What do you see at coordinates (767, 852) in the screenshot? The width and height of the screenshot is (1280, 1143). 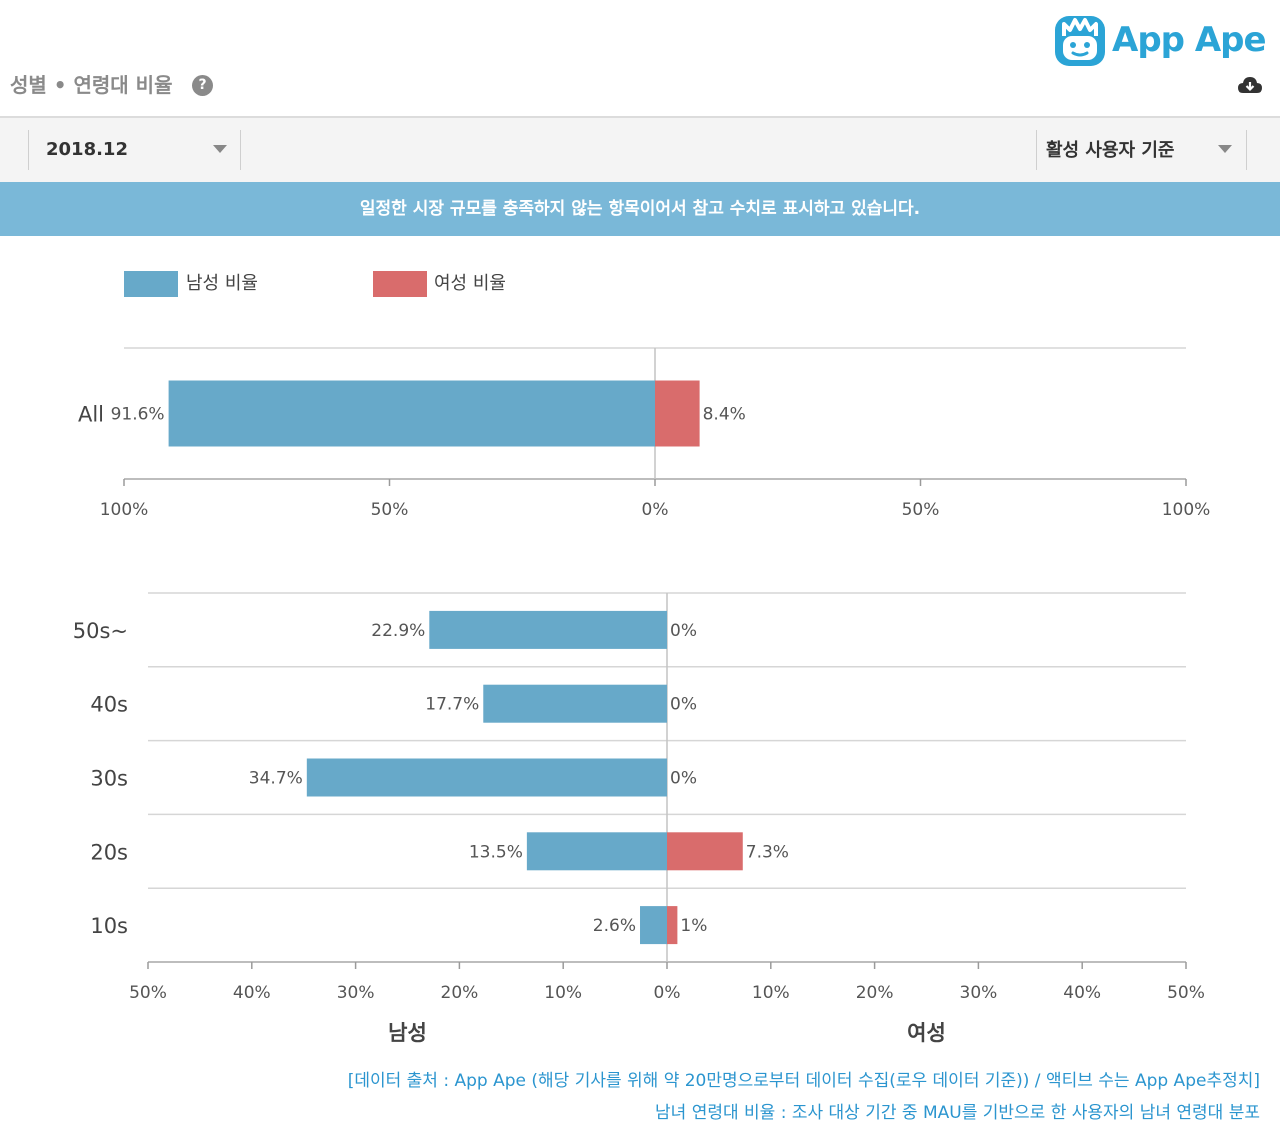 I see `female-data-label: 7.3%` at bounding box center [767, 852].